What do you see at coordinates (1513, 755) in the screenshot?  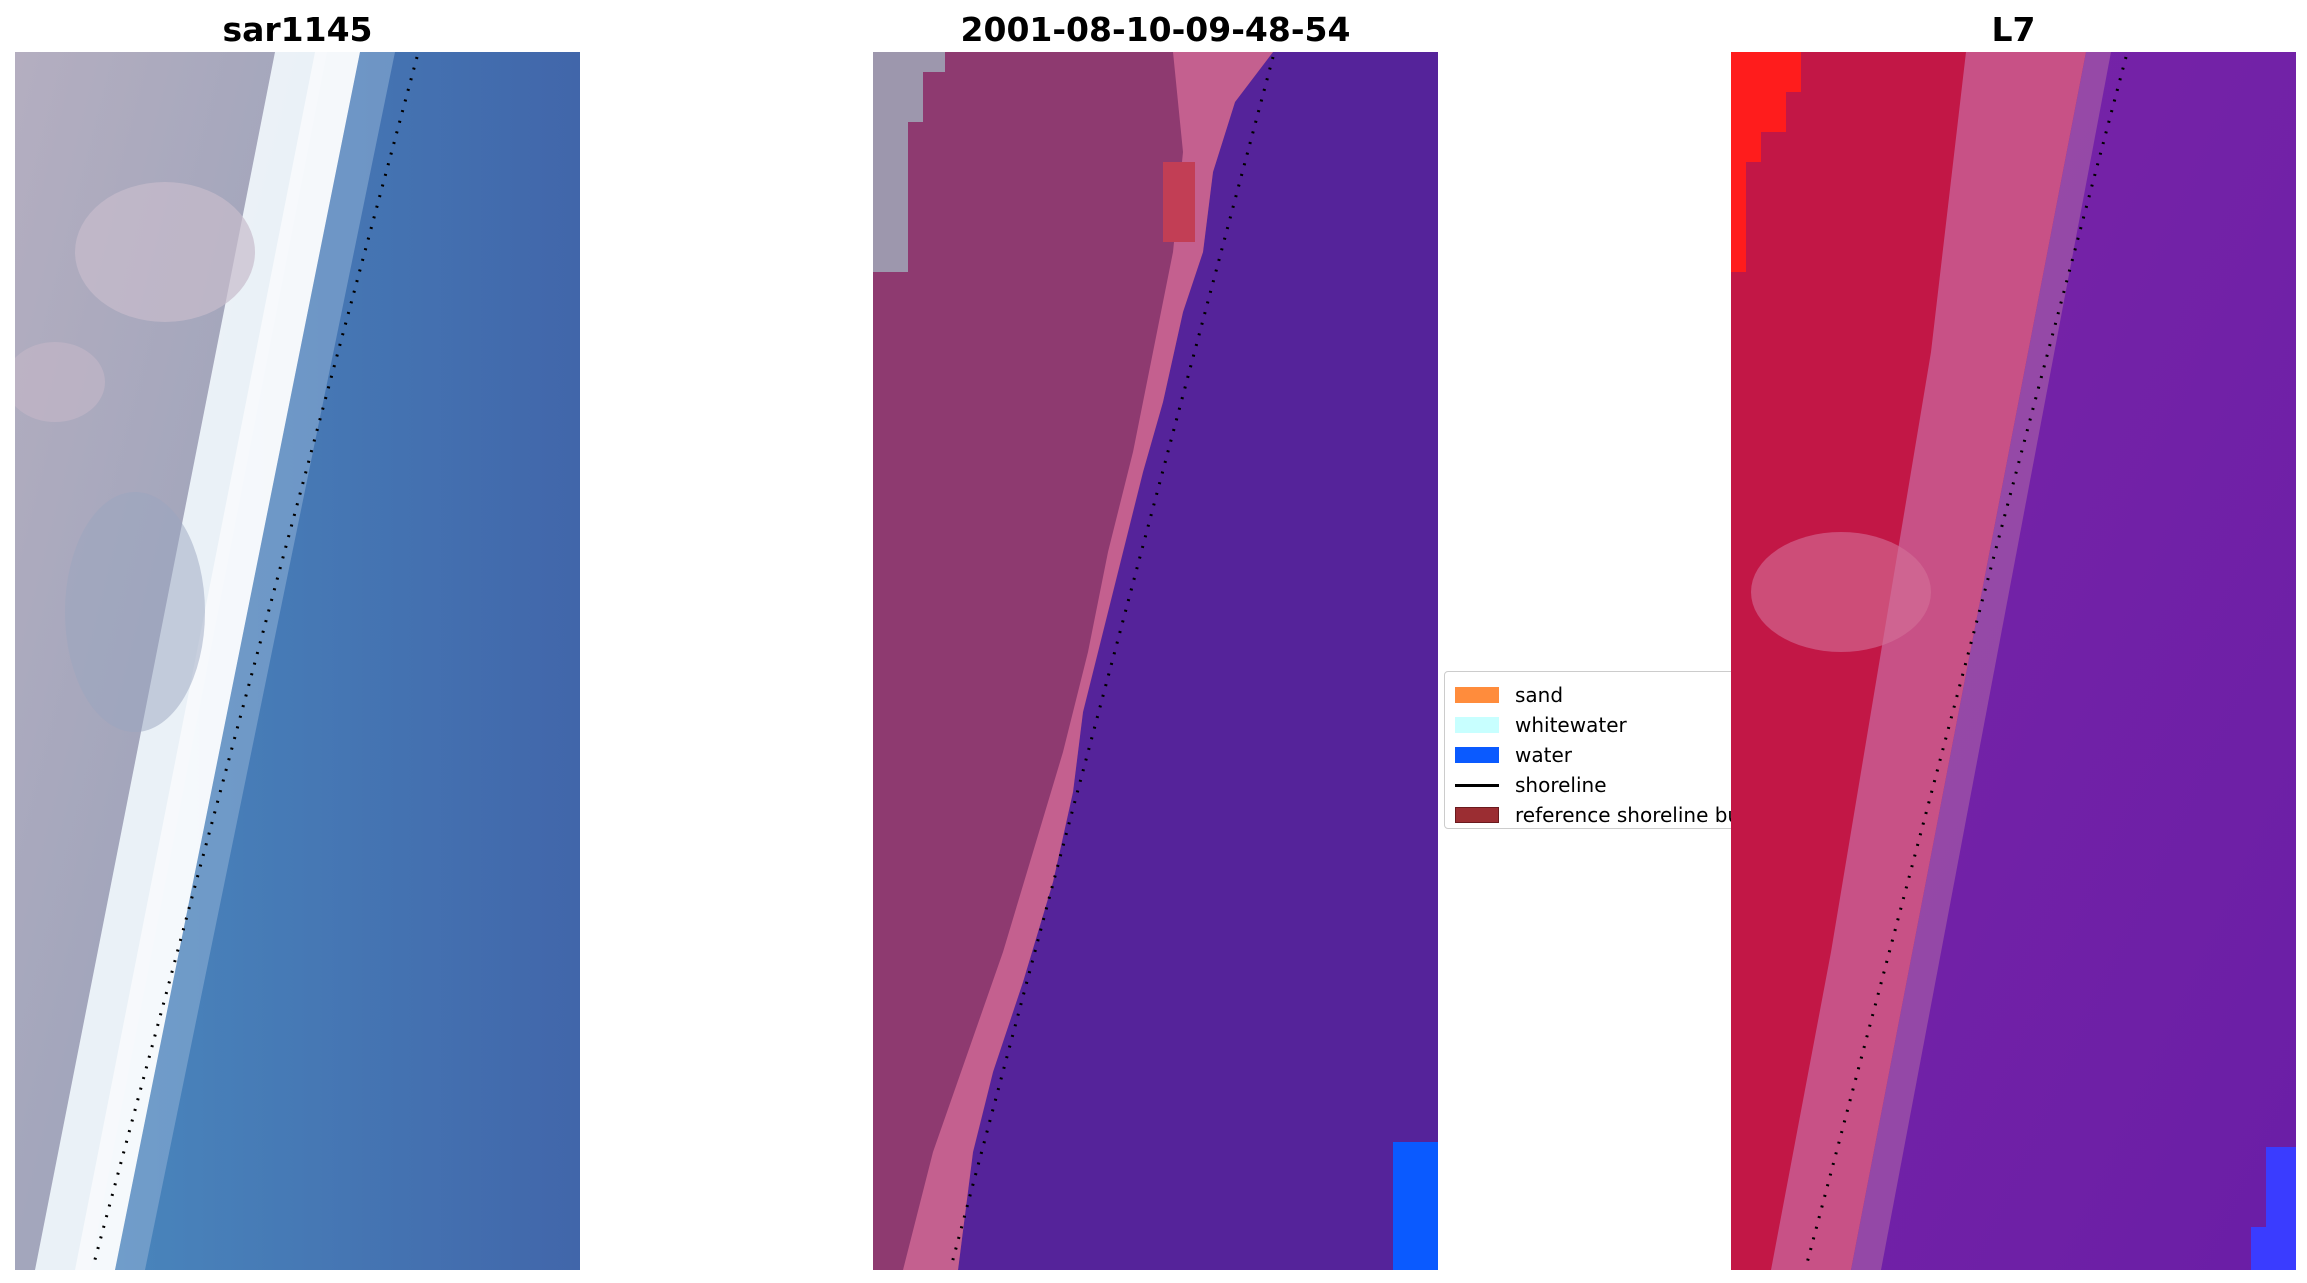 I see `legend-item-water: water` at bounding box center [1513, 755].